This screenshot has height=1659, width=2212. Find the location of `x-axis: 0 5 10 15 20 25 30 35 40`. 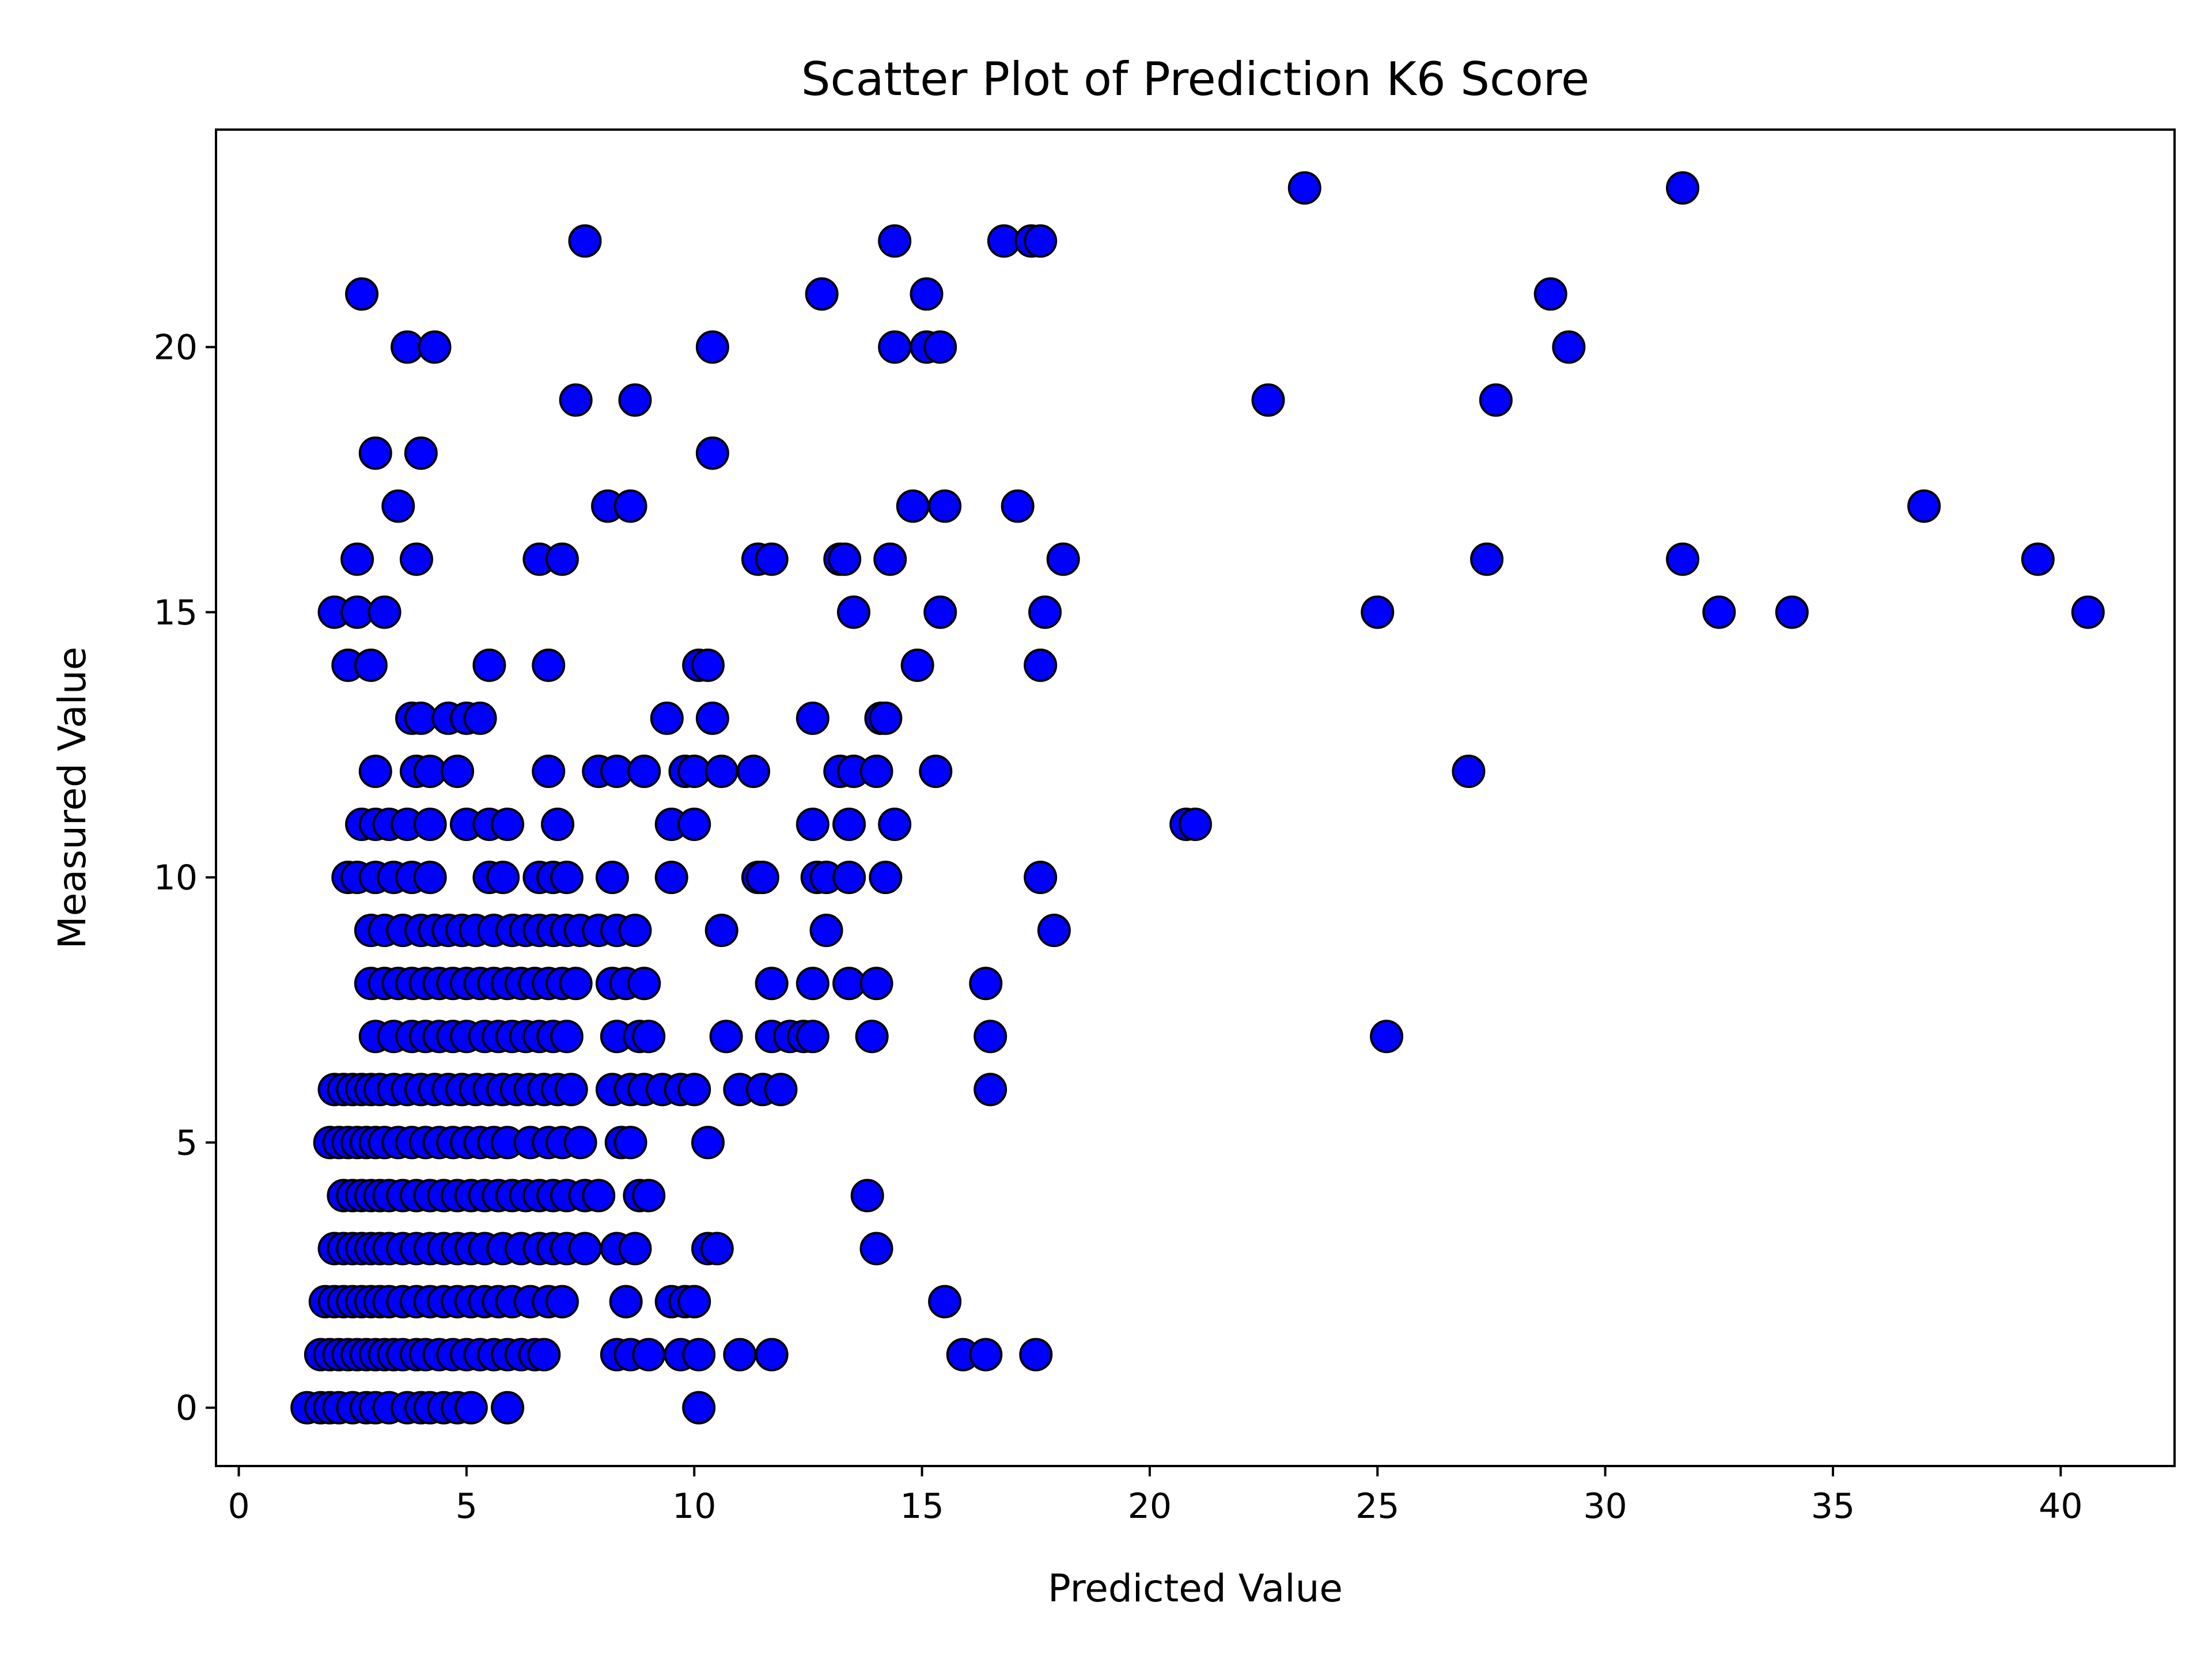

x-axis: 0 5 10 15 20 25 30 35 40 is located at coordinates (1155, 1496).